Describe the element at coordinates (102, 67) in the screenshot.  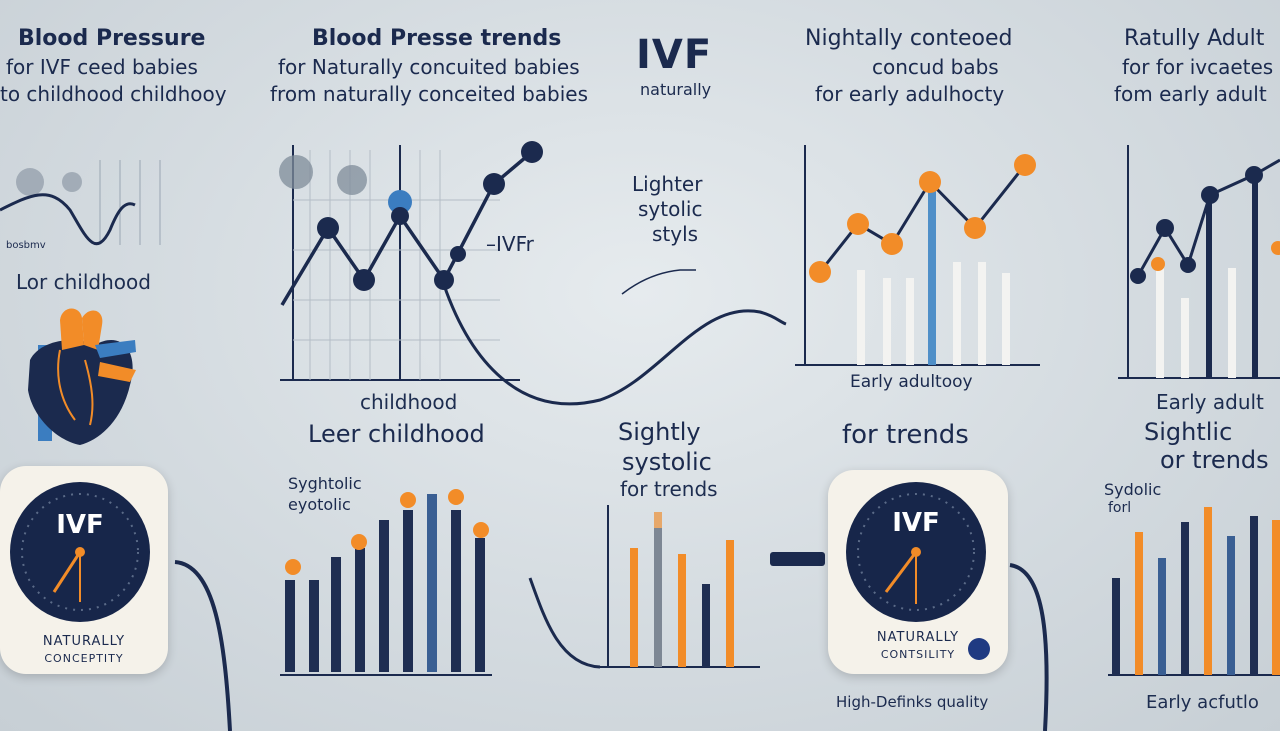
I see `col1-line2: for IVF ceed babies` at that location.